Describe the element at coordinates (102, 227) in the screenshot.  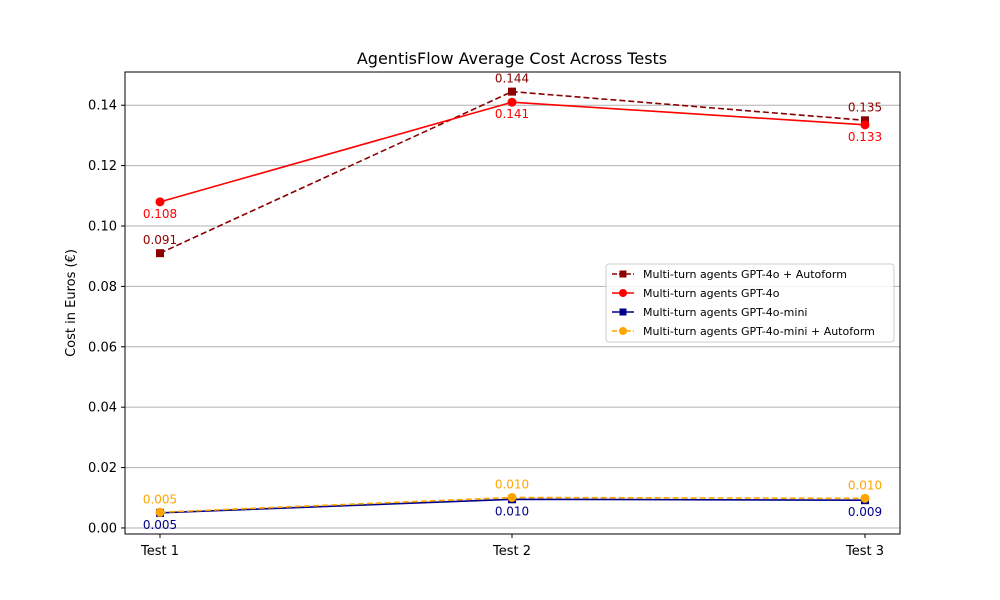
I see `y-tick-label: 0.10` at that location.